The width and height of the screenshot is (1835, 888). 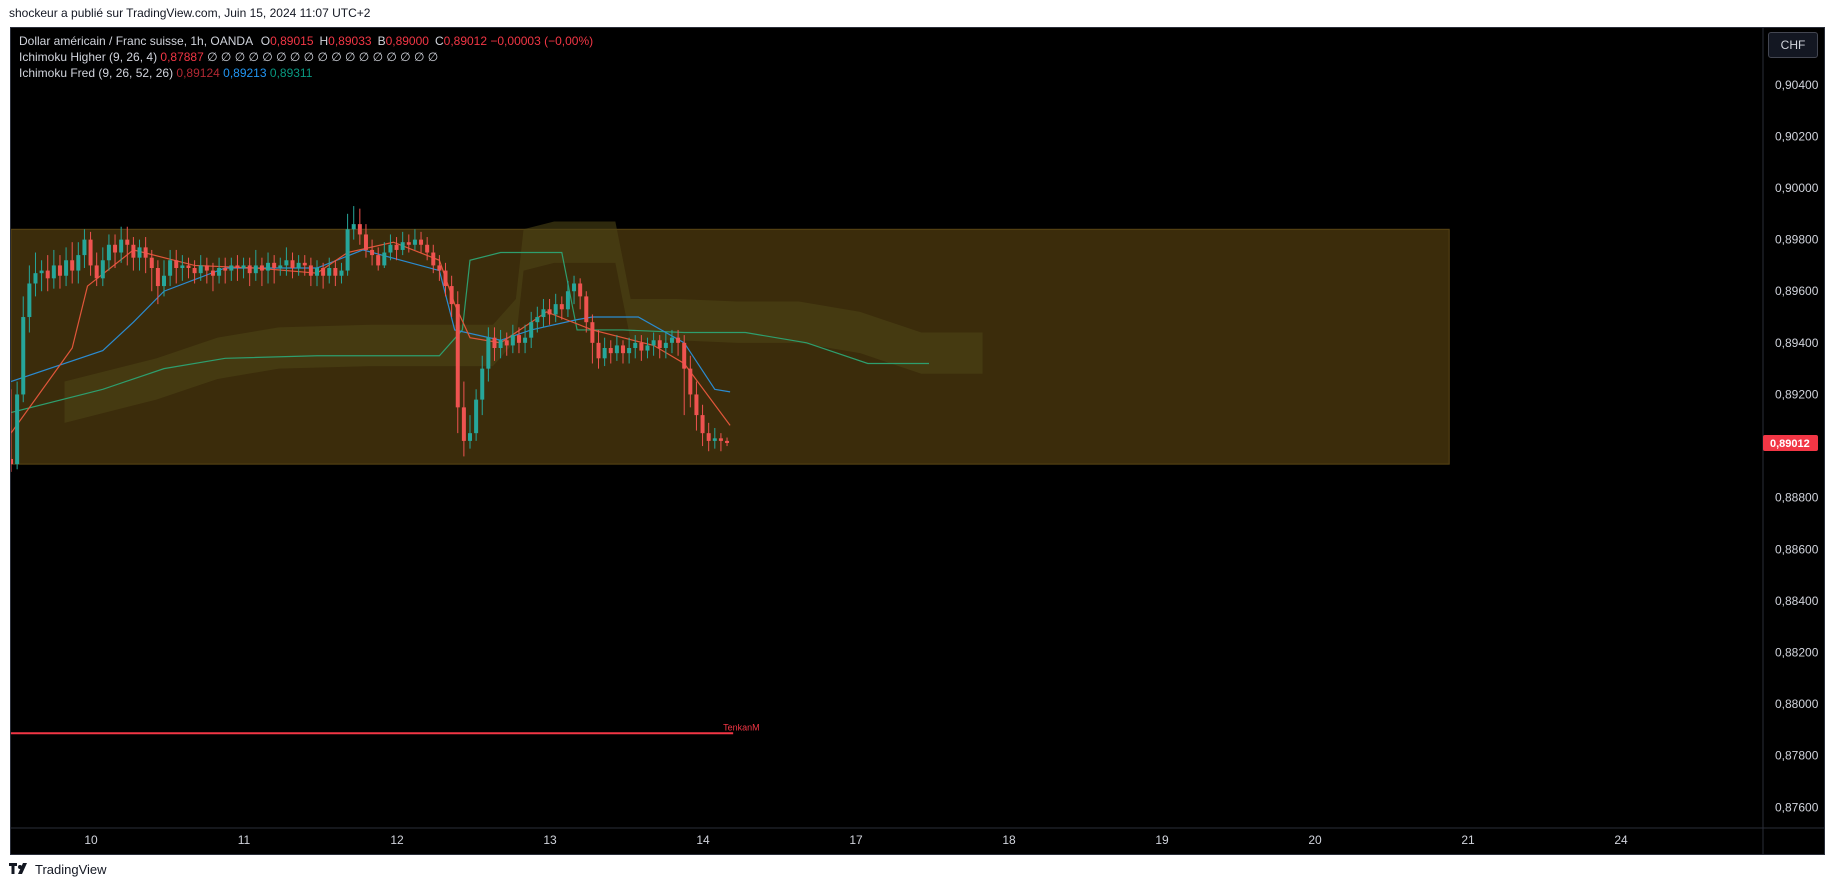 I want to click on footer-brand: TradingView, so click(x=58, y=869).